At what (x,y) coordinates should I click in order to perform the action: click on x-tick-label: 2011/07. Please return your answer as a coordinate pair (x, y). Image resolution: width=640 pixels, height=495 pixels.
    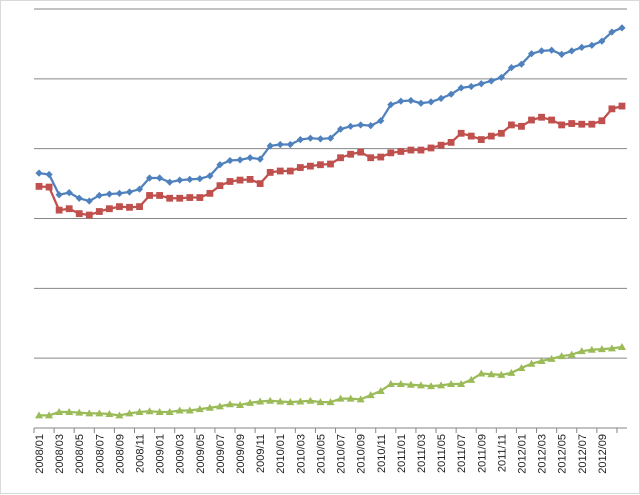
    Looking at the image, I should click on (462, 453).